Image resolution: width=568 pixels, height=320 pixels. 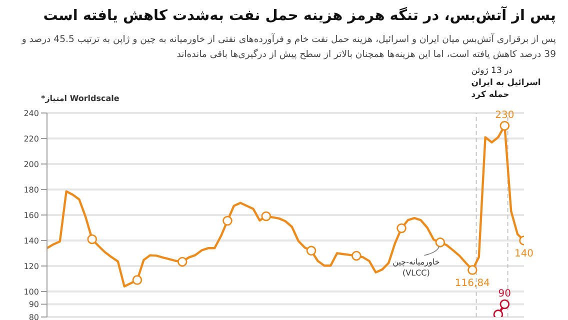 What do you see at coordinates (31, 189) in the screenshot?
I see `y-tick-label: 180` at bounding box center [31, 189].